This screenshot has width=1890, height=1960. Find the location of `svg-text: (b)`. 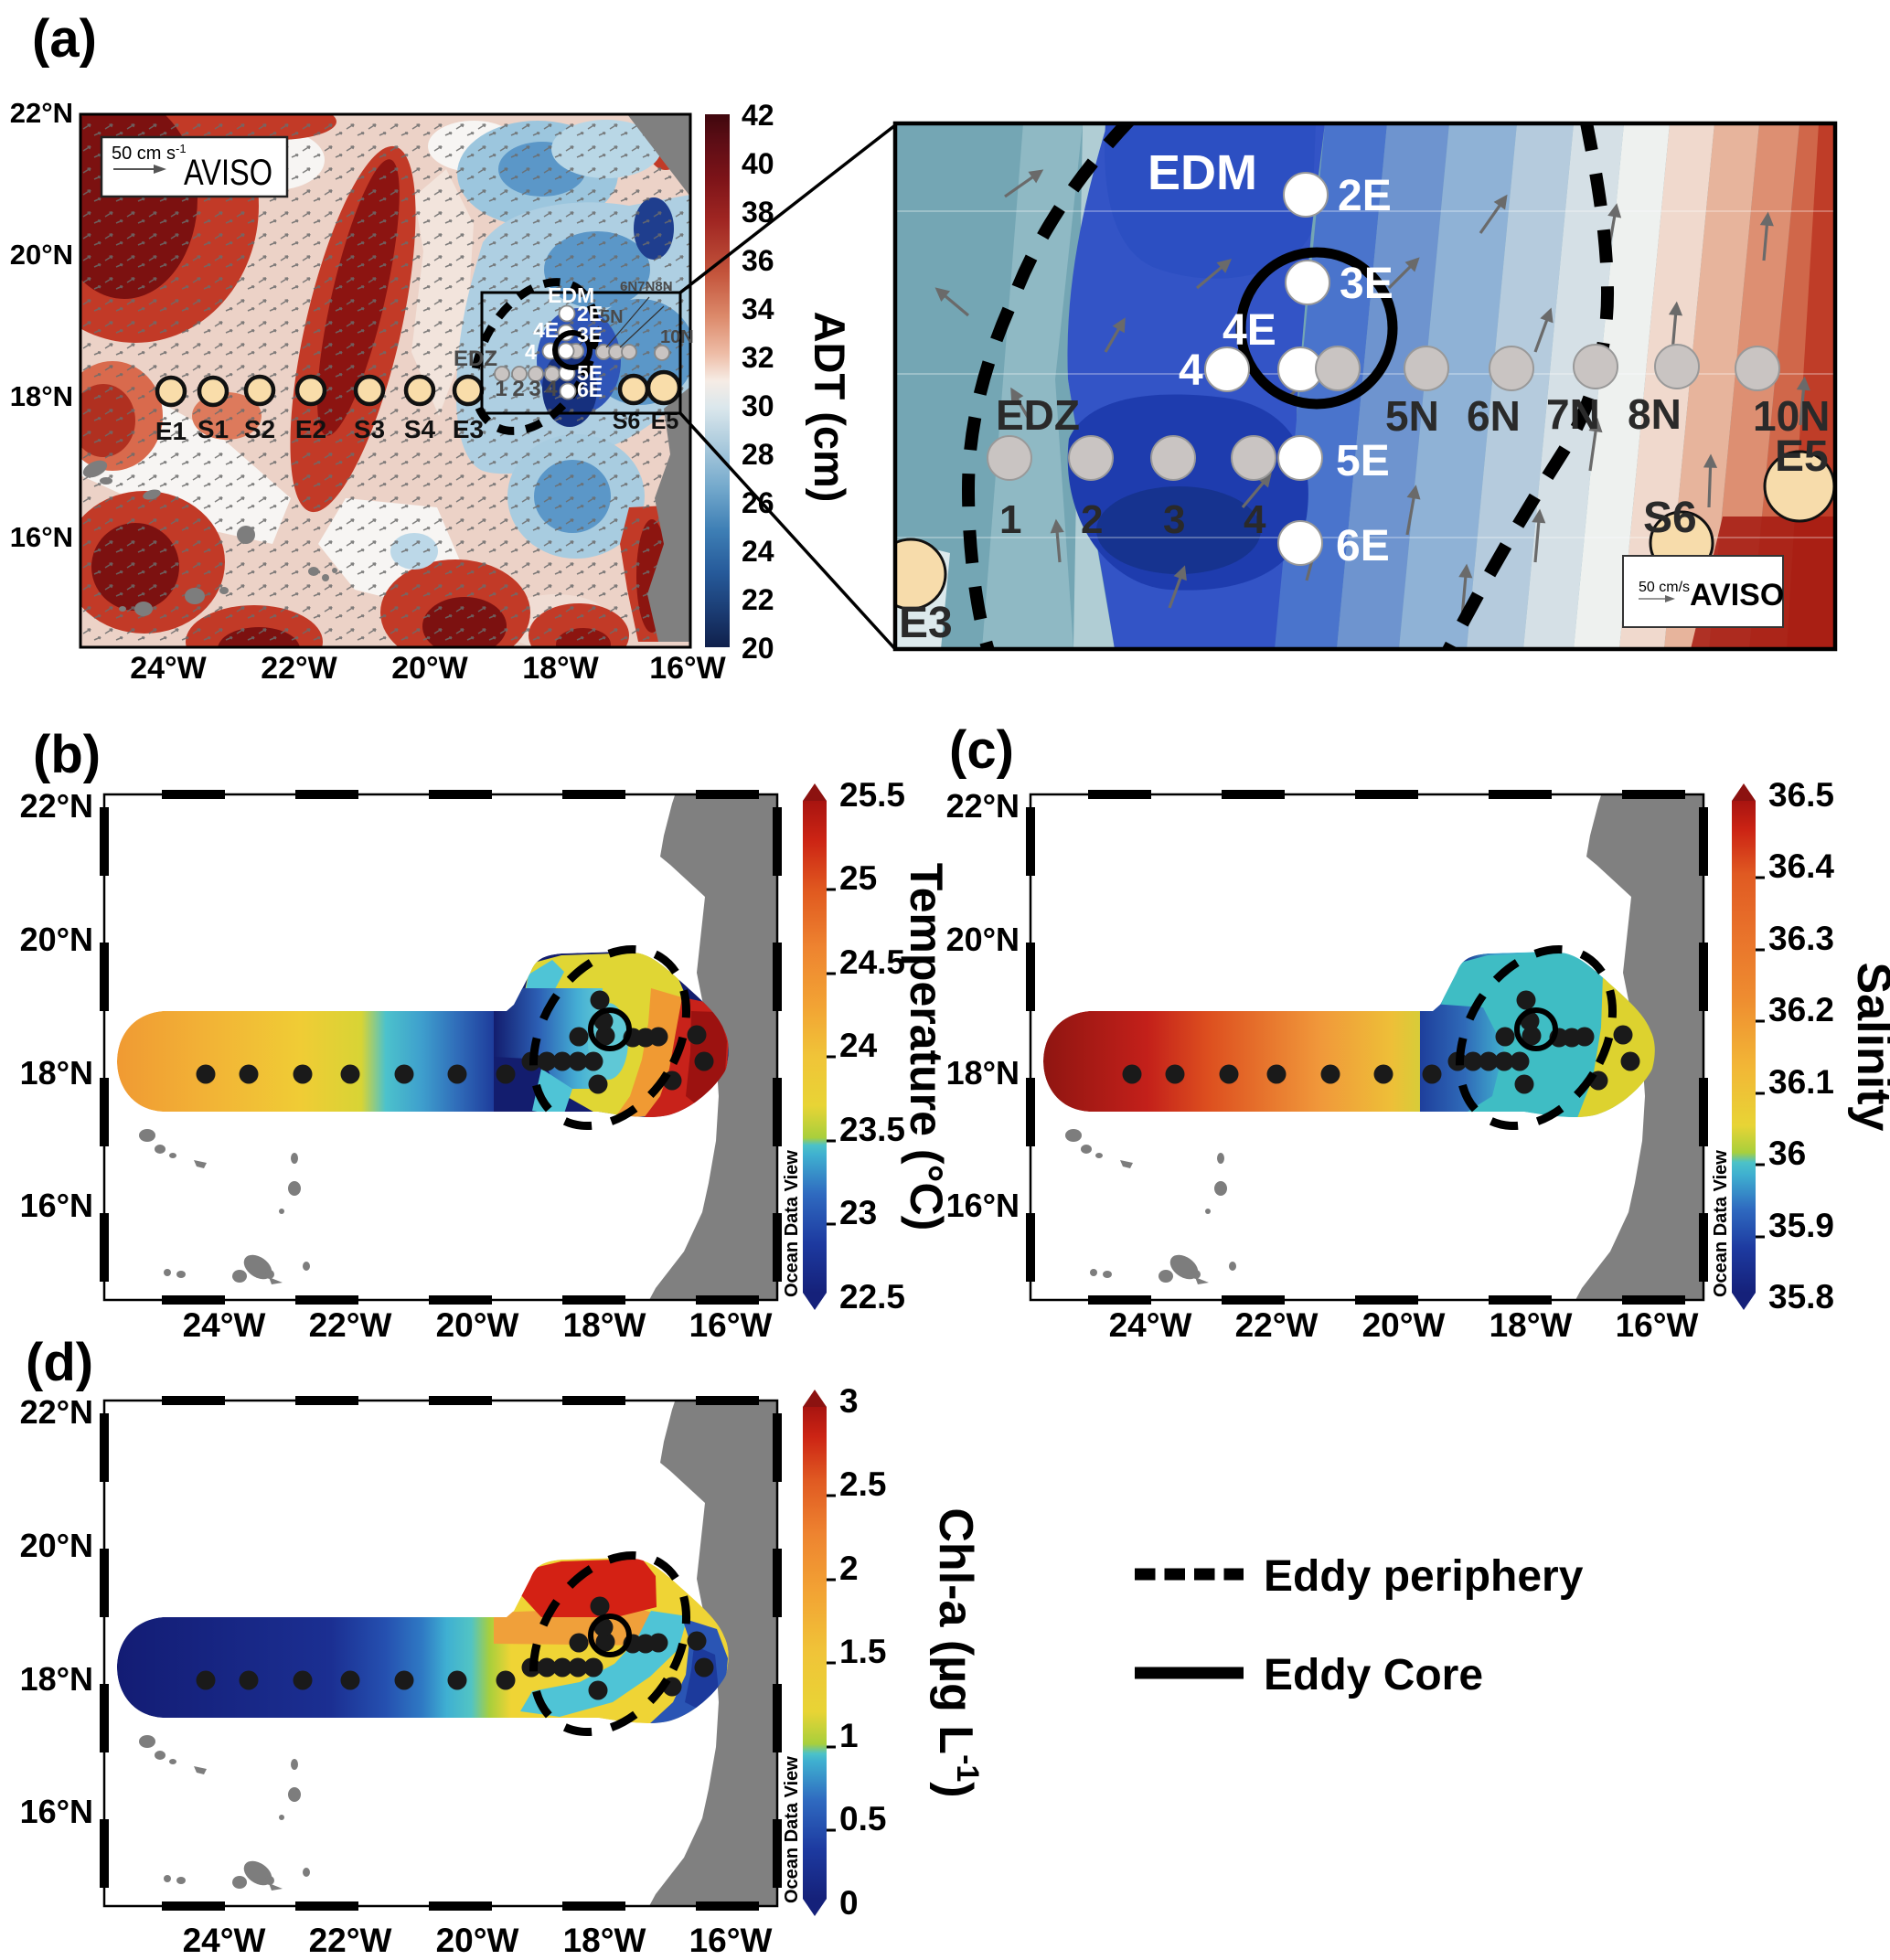

svg-text: (b) is located at coordinates (67, 755).